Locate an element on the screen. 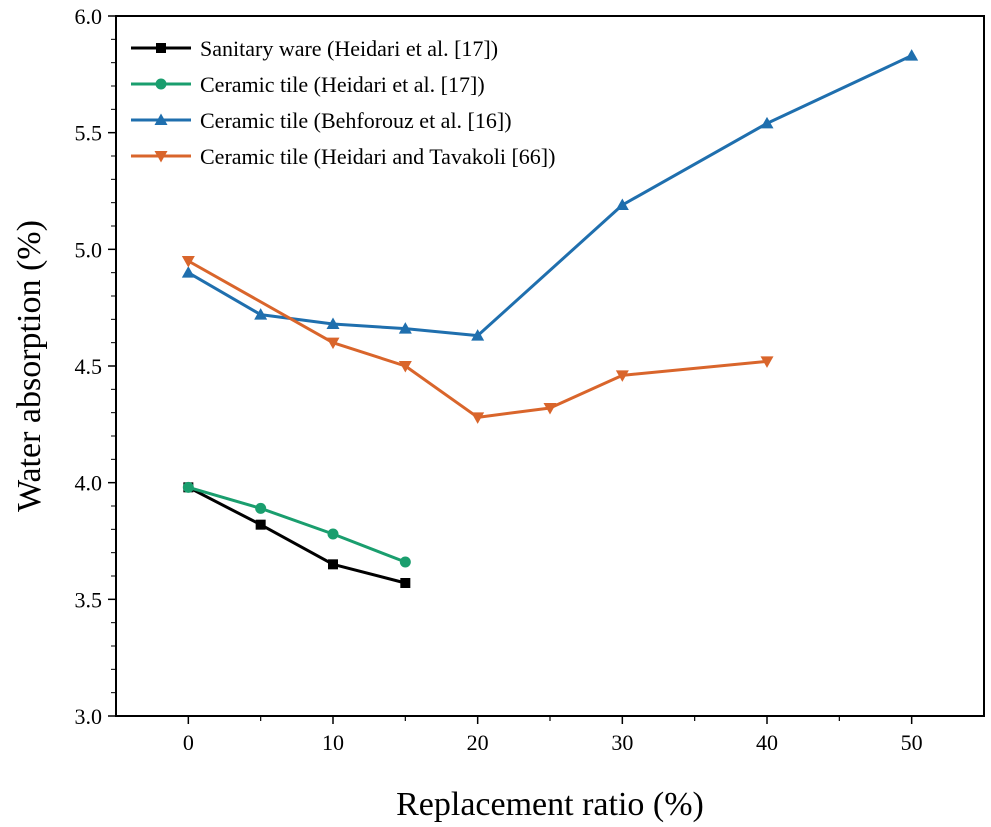 This screenshot has height=827, width=991. x-tick-label: 10 is located at coordinates (333, 742).